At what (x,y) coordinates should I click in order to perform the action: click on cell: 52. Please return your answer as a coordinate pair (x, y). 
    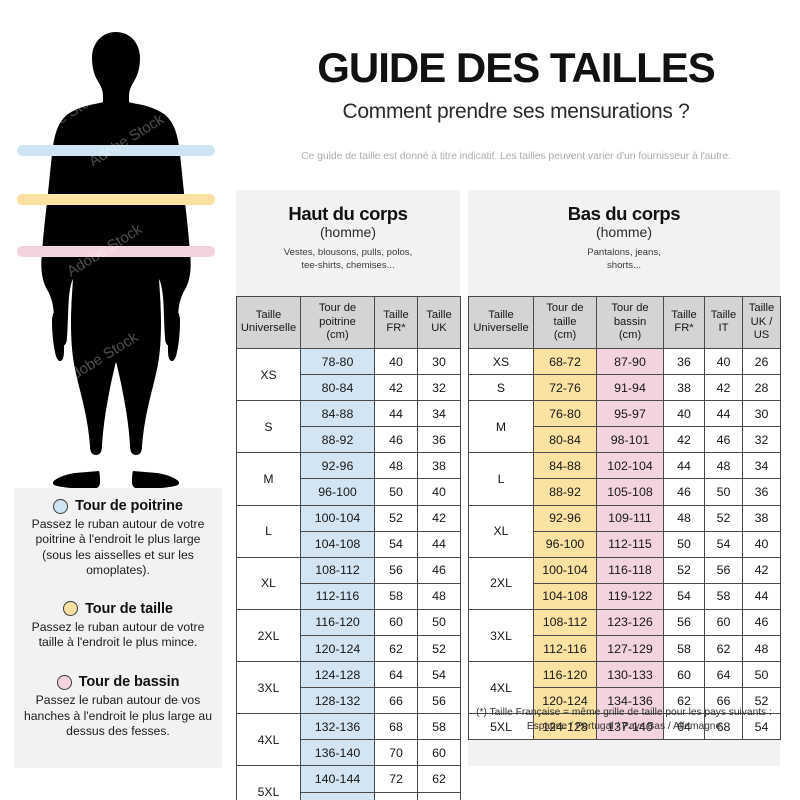
    Looking at the image, I should click on (396, 518).